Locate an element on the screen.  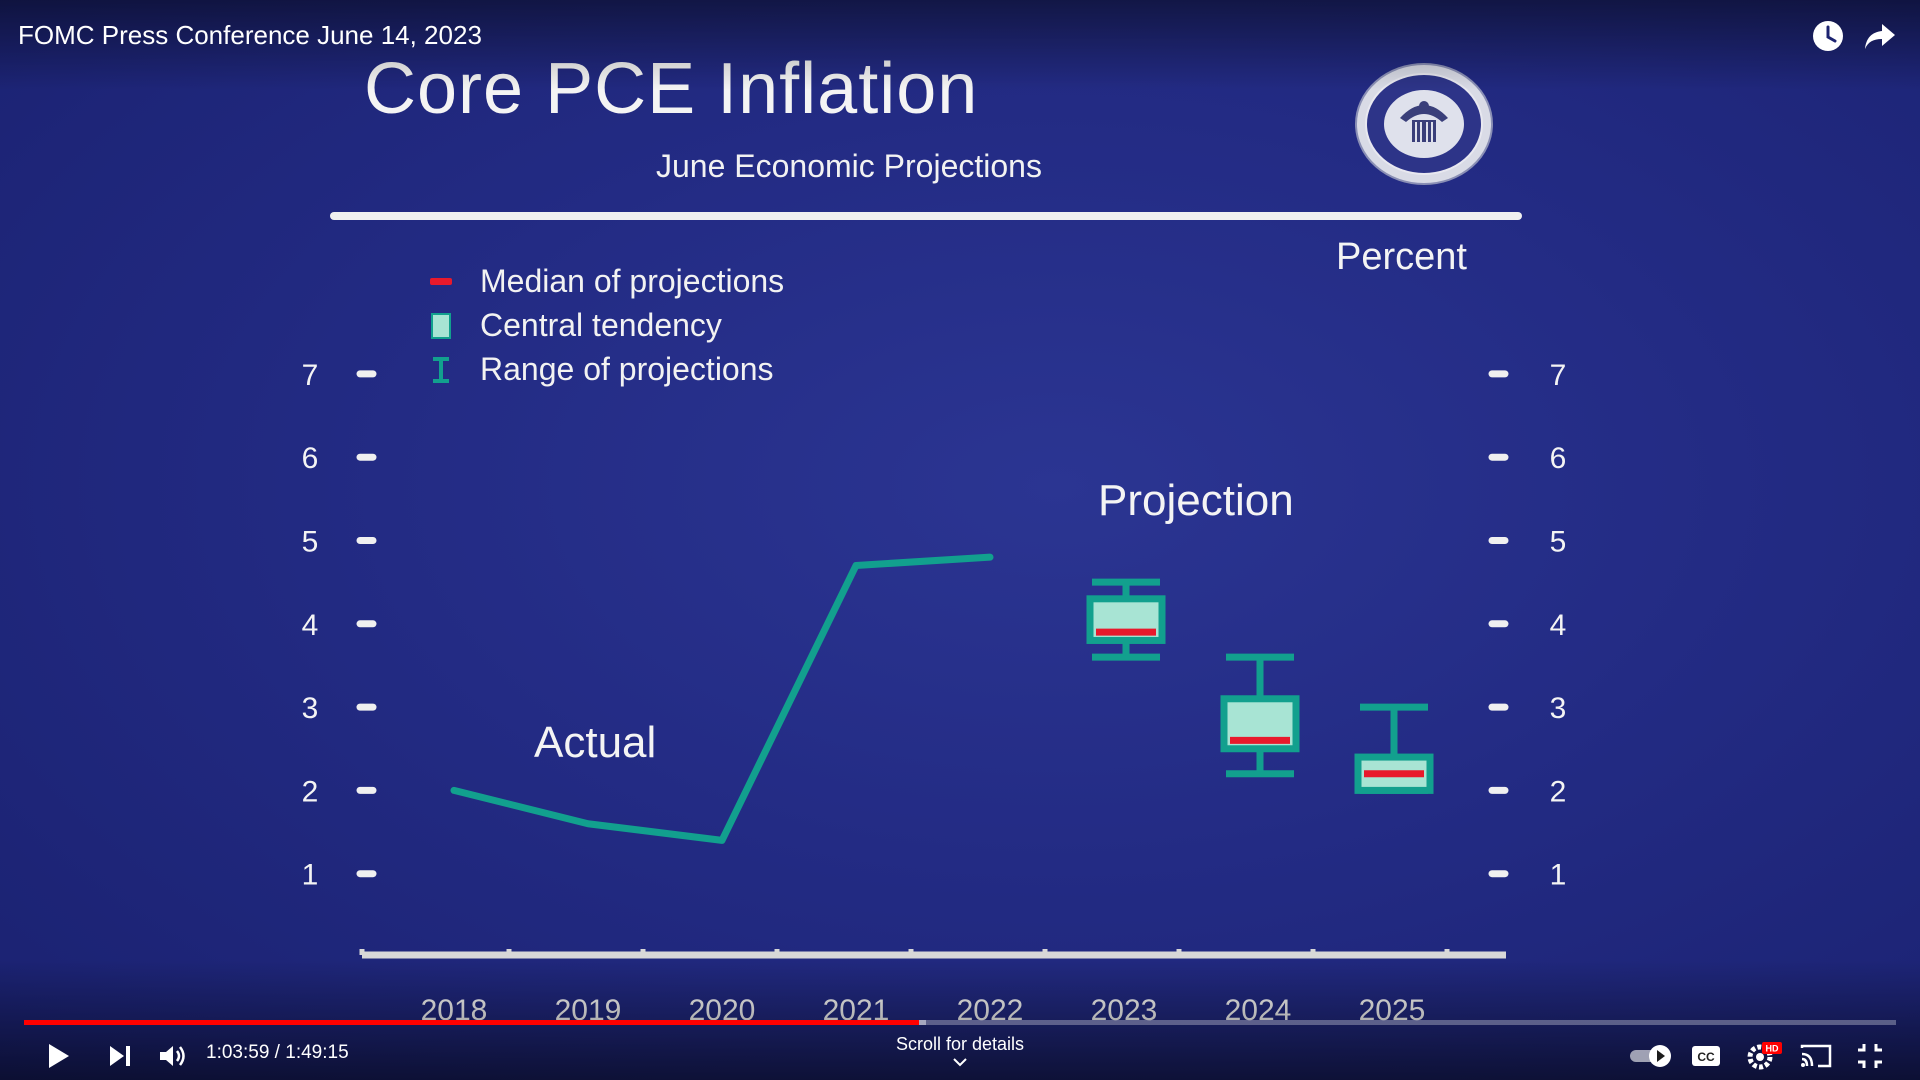
volume-icon is located at coordinates (172, 1056).